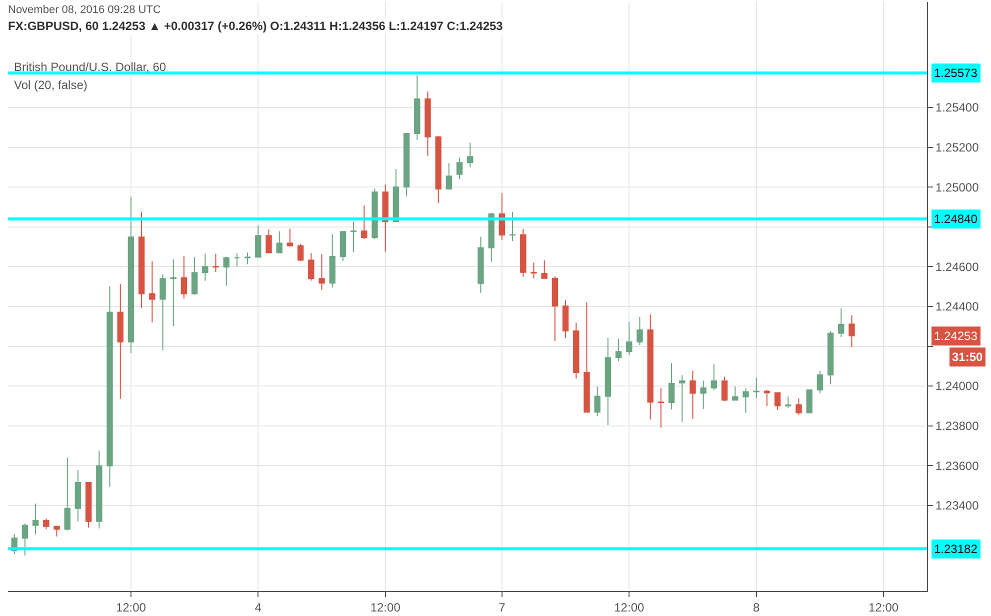 This screenshot has width=991, height=616. Describe the element at coordinates (957, 386) in the screenshot. I see `y-tick-label: 1.24000` at that location.